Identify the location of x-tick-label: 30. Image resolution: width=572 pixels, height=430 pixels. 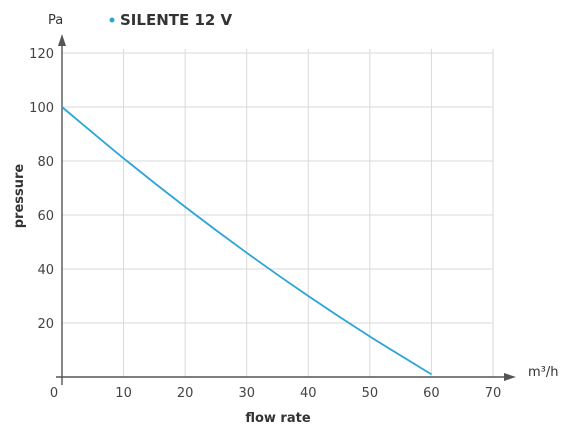
(246, 393).